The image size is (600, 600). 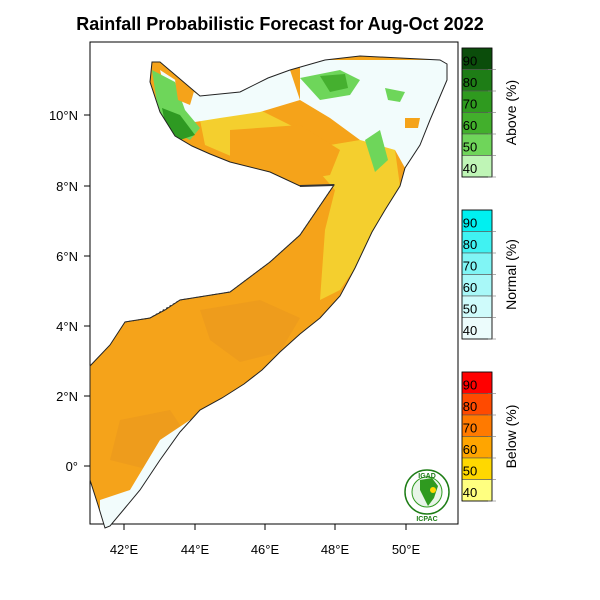 I want to click on lat-tick-label: 2°N, so click(x=67, y=396).